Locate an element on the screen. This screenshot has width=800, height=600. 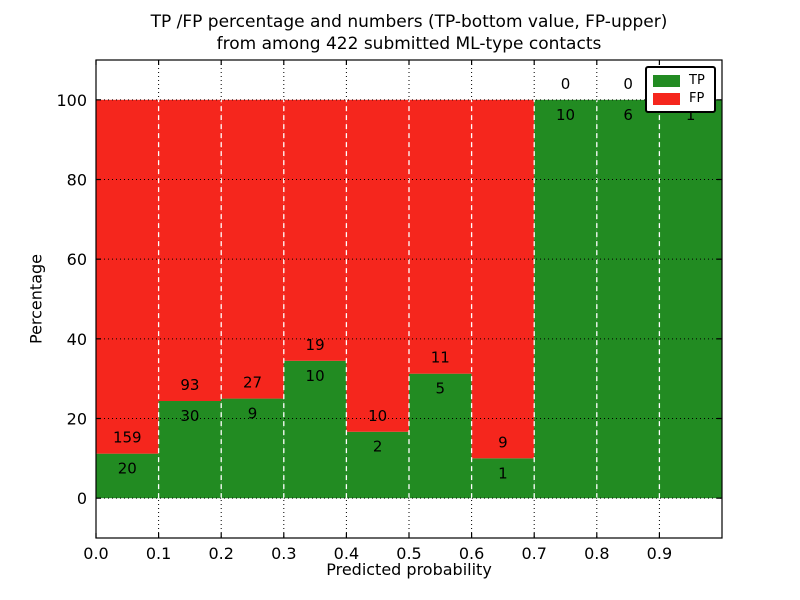
y-tick-label: 80 is located at coordinates (77, 180).